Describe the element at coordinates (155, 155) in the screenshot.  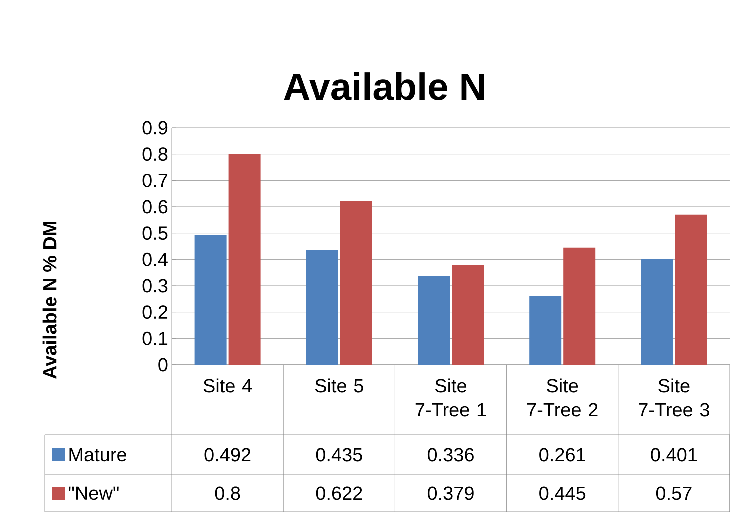
I see `y-tick-label: 0.8` at that location.